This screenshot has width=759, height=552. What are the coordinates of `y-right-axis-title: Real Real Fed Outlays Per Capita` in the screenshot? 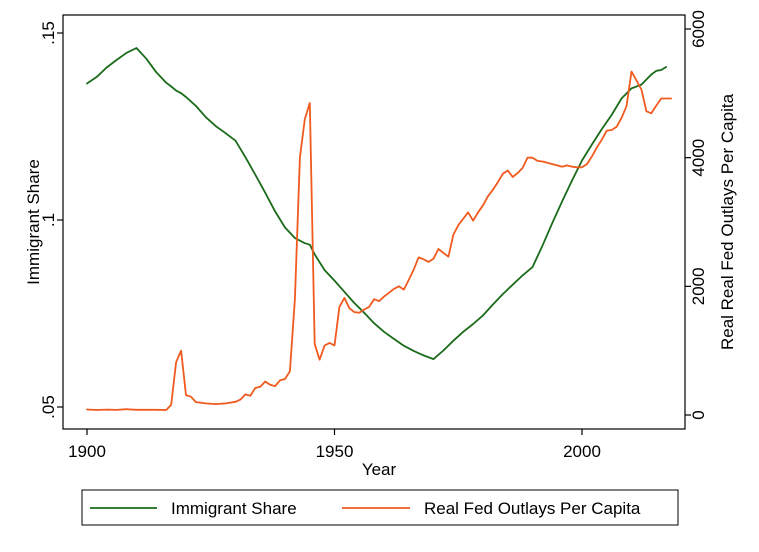 It's located at (727, 221).